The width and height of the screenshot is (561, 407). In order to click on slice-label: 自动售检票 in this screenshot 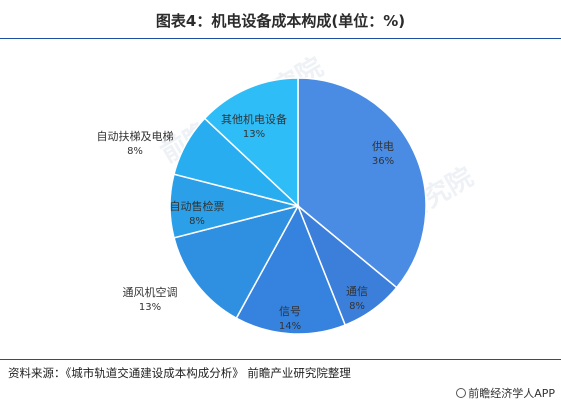, I will do `click(197, 206)`.